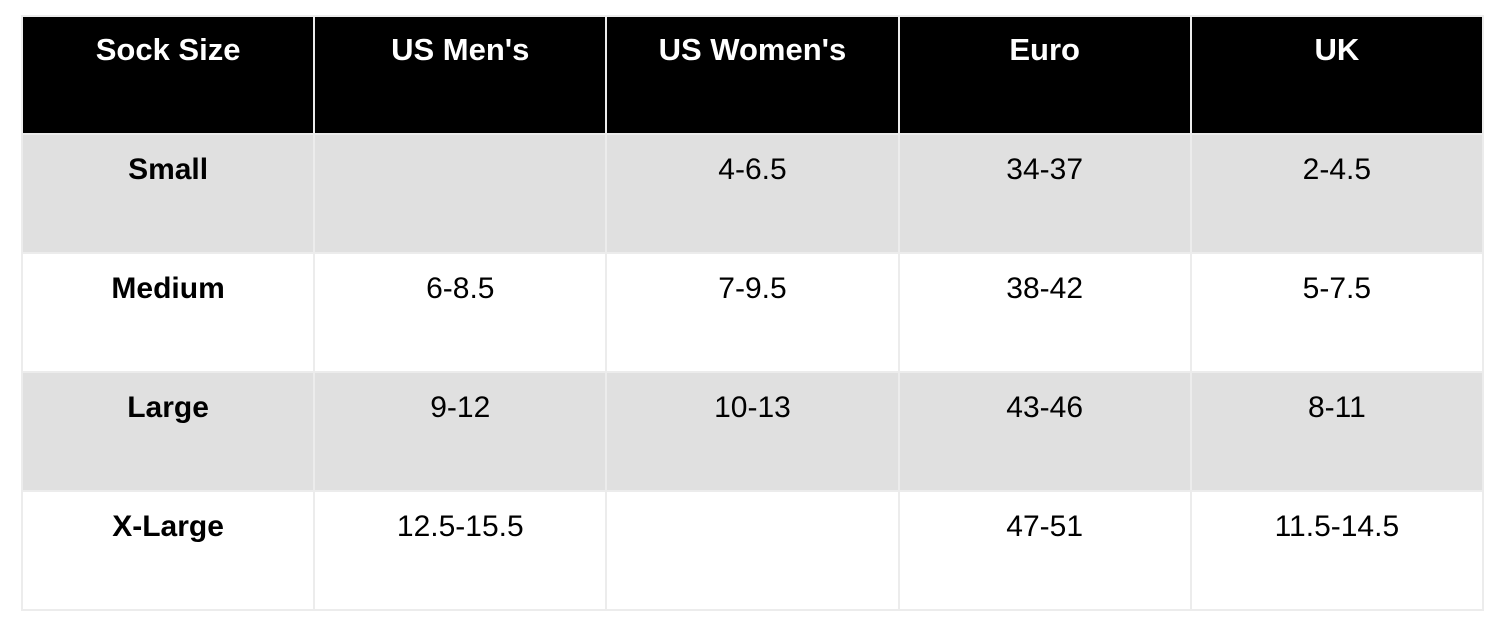 Image resolution: width=1500 pixels, height=630 pixels. I want to click on cell-small-us-mens, so click(460, 193).